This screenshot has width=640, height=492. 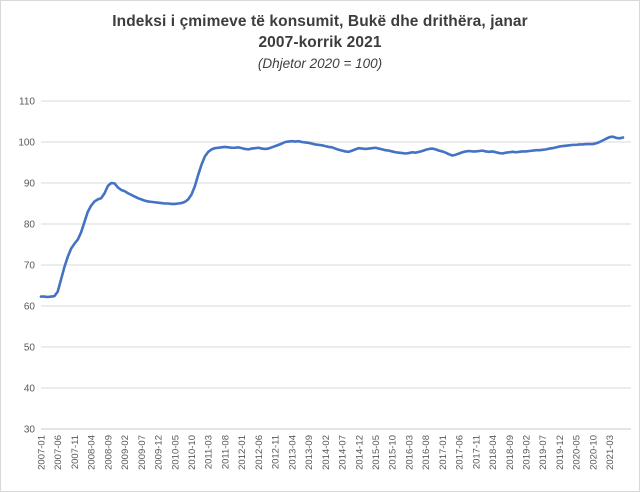 I want to click on x-tick-label: 2019-07, so click(x=543, y=452).